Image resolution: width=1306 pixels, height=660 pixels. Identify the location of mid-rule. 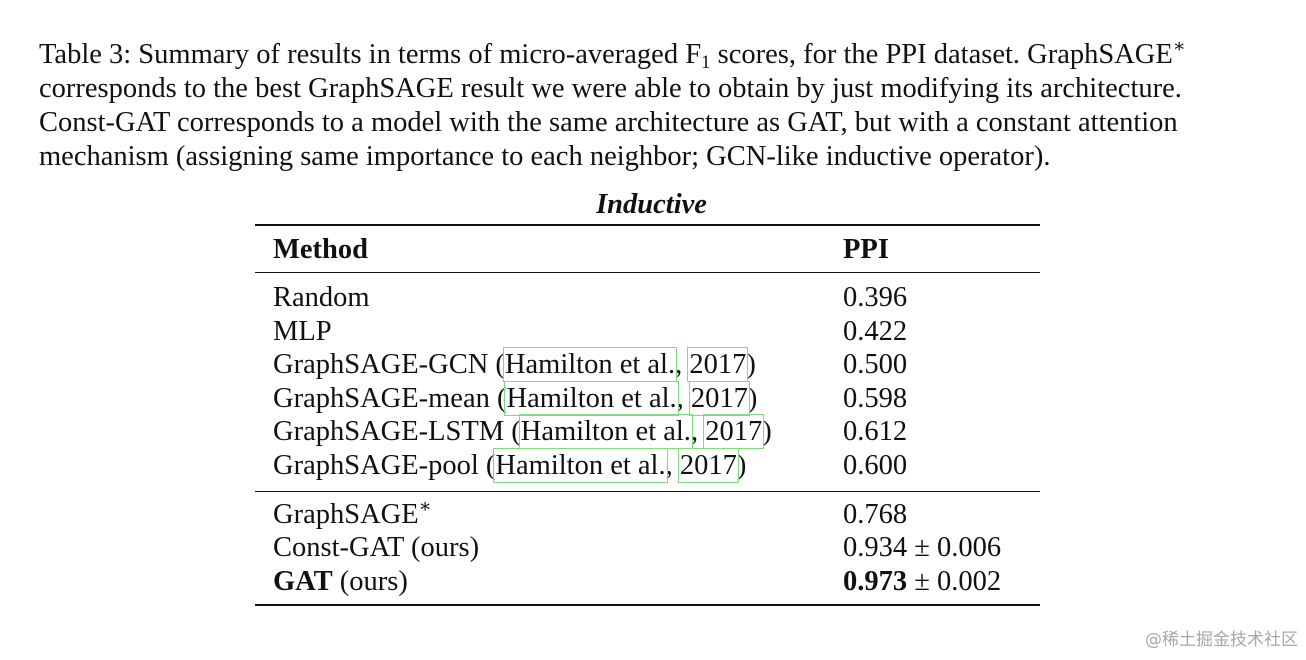
(647, 491).